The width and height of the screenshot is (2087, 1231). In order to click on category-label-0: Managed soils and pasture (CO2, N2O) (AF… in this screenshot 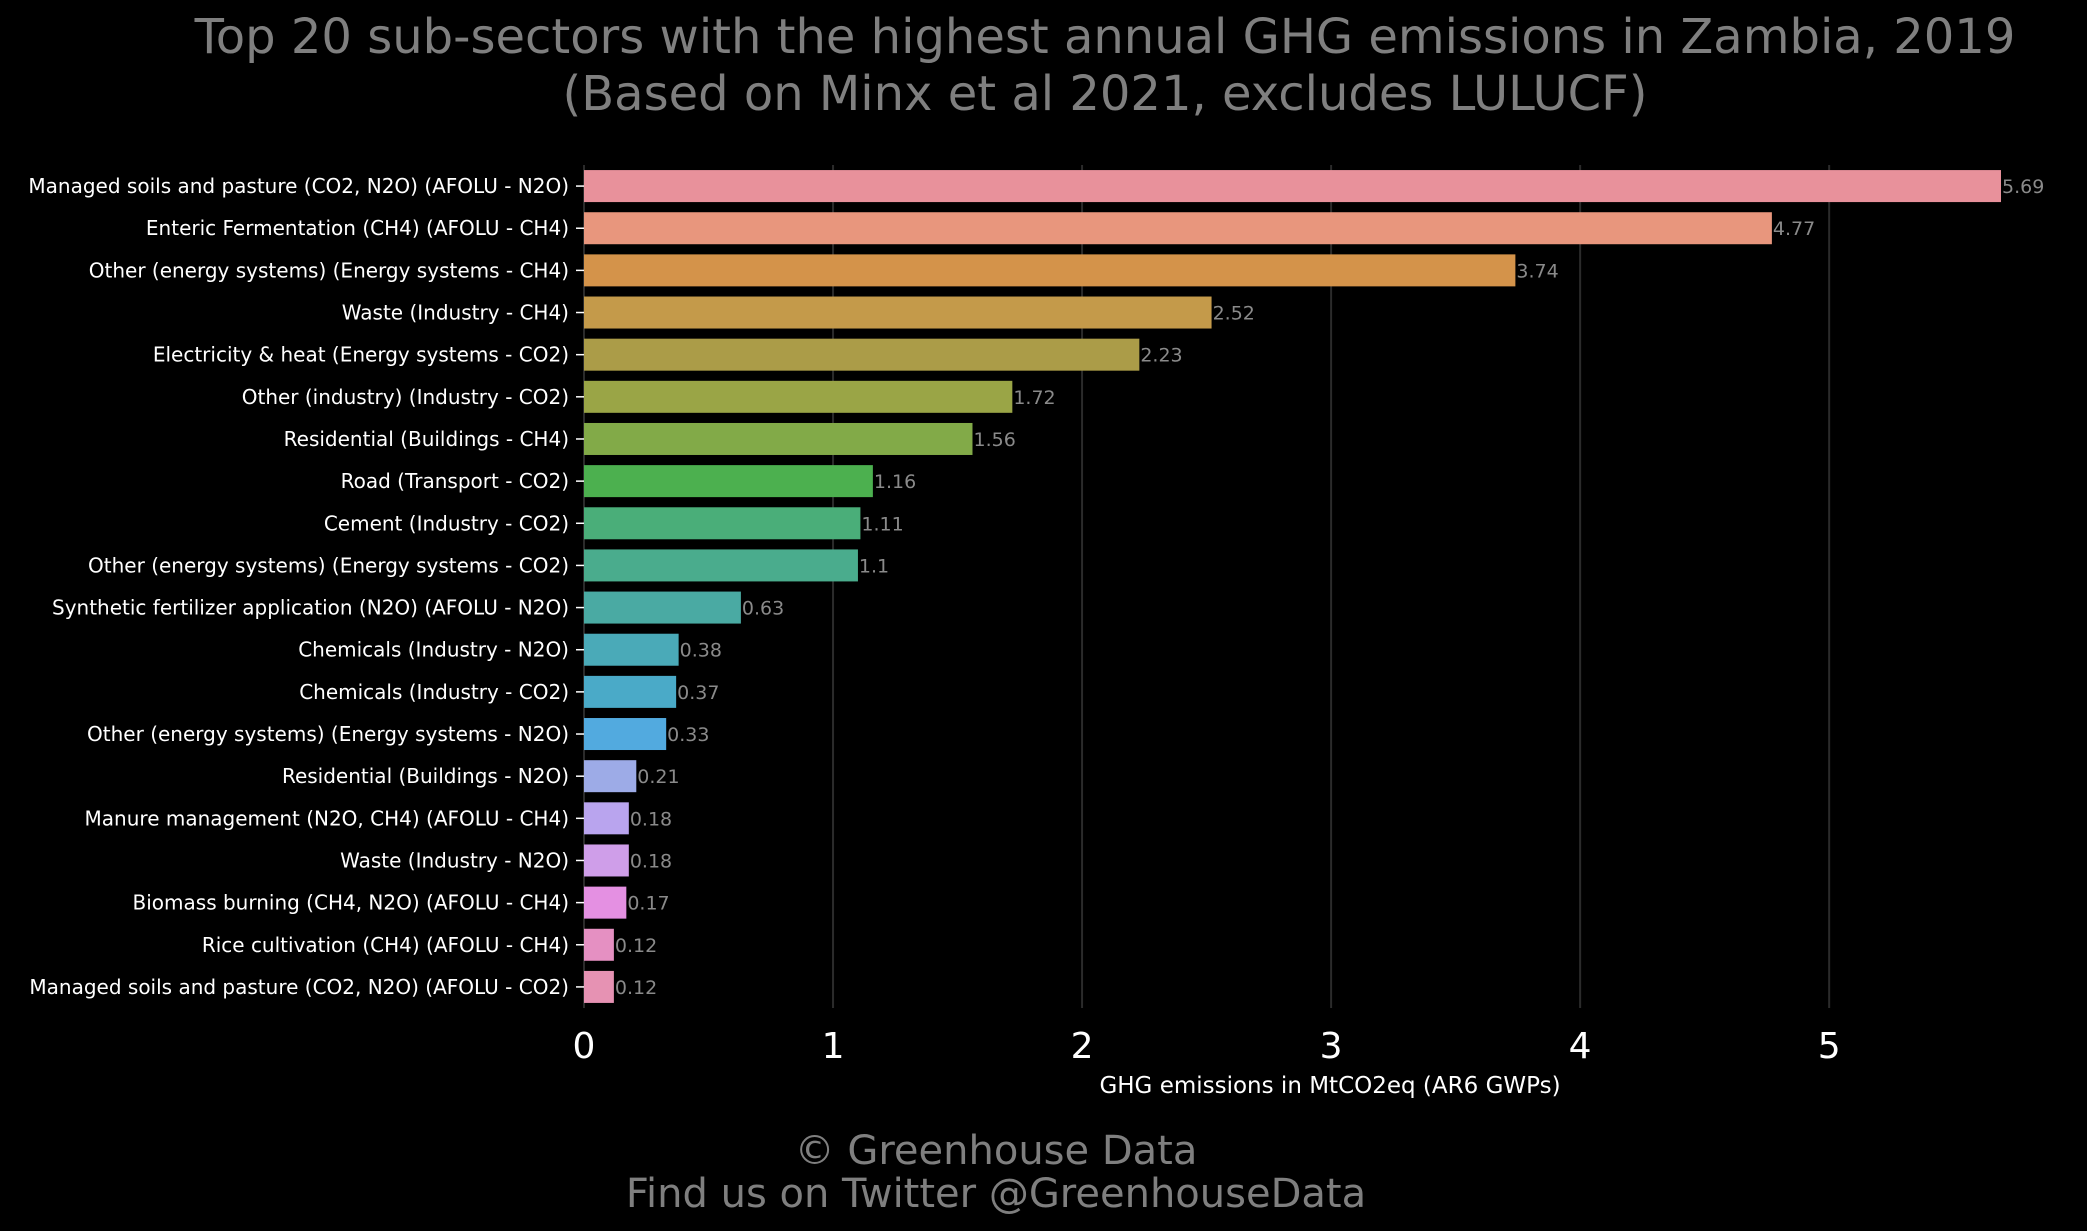, I will do `click(298, 186)`.